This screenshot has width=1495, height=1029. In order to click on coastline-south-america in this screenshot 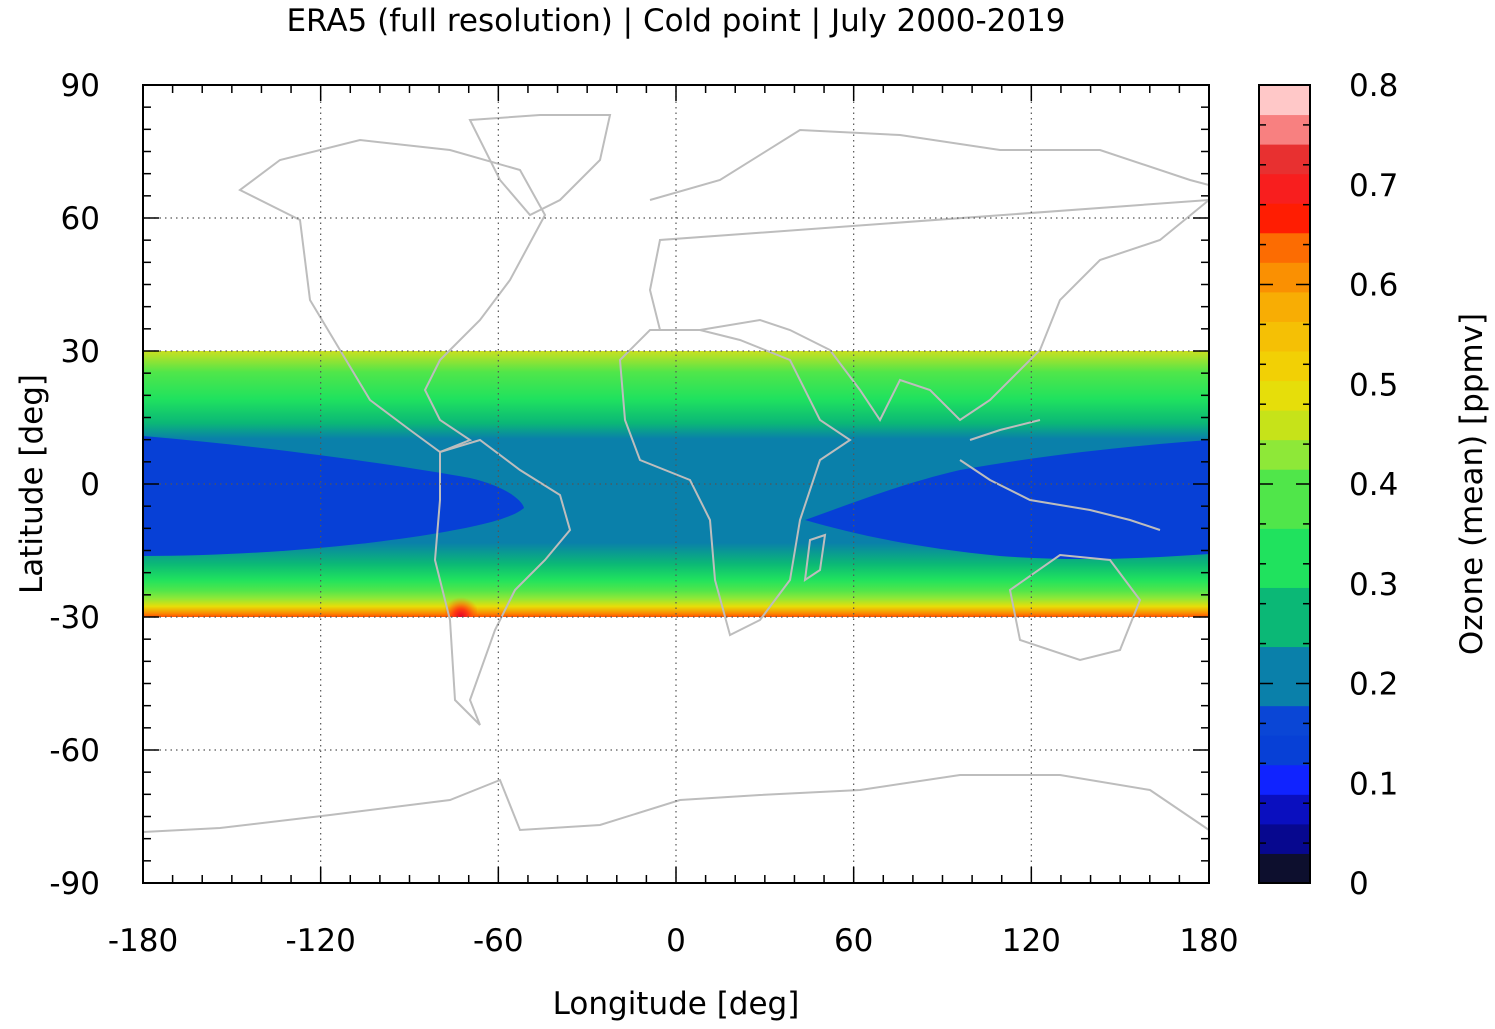, I will do `click(502, 582)`.